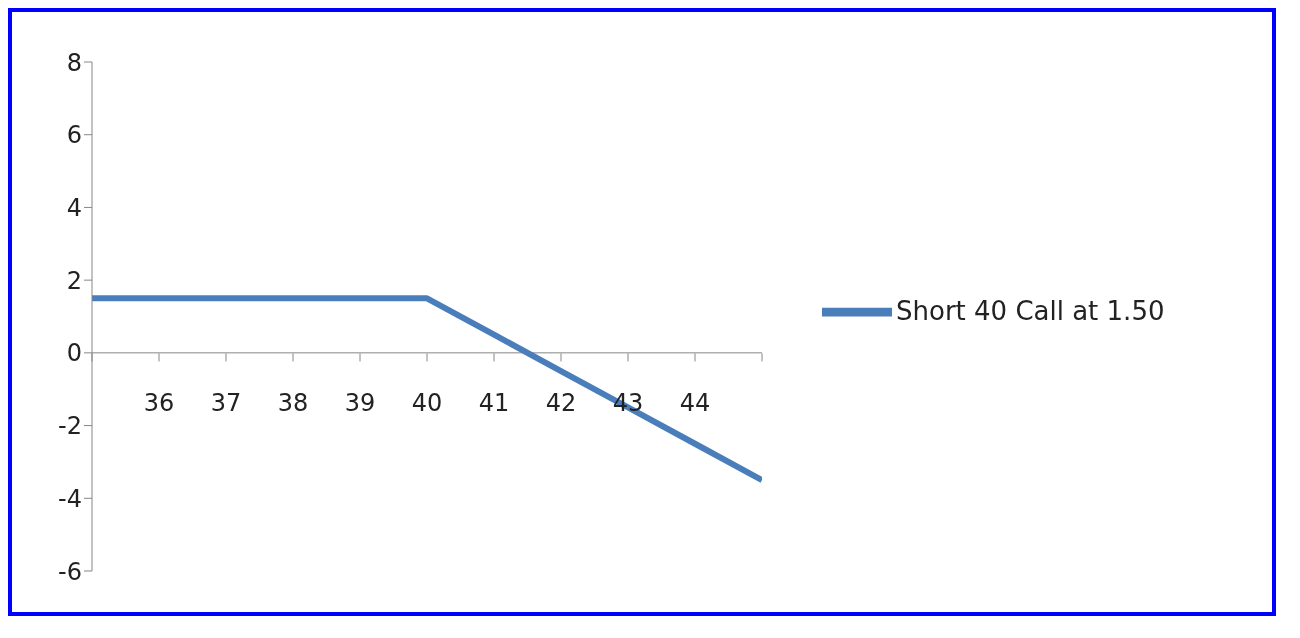 This screenshot has height=638, width=1300. I want to click on x-tick-label: 41, so click(494, 403).